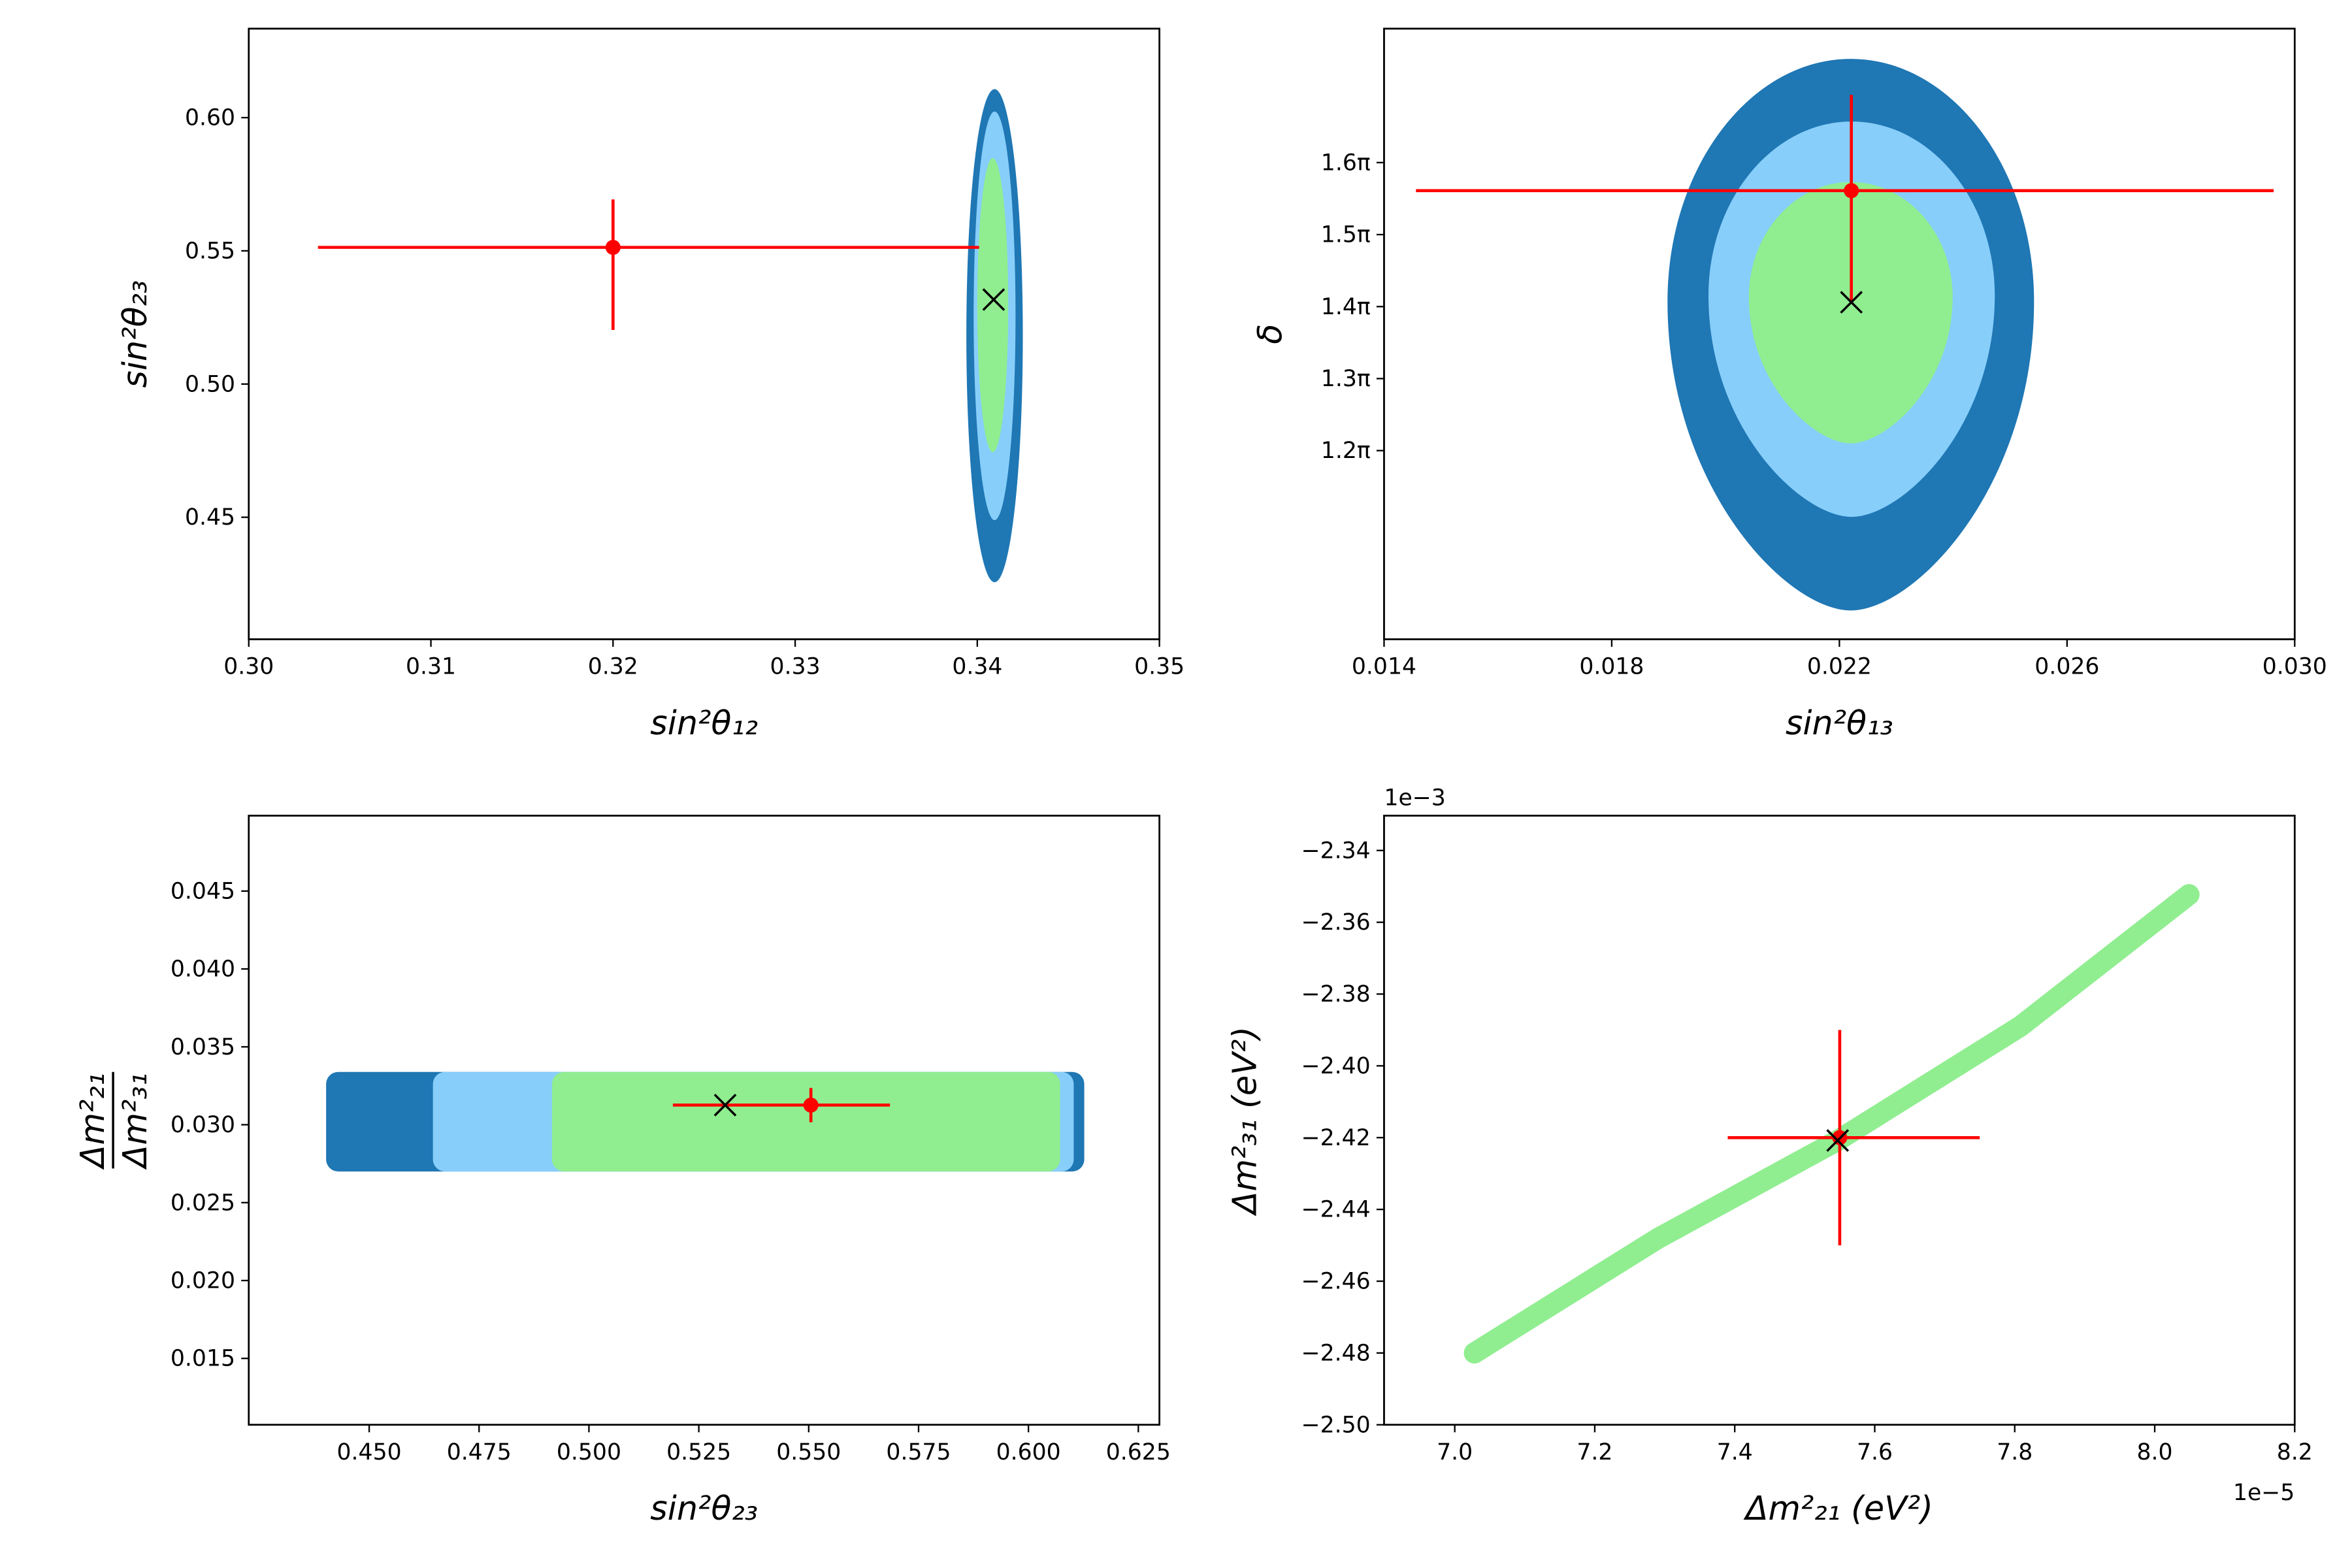 The image size is (2352, 1568). I want to click on y-tick-label: 0.015, so click(203, 1359).